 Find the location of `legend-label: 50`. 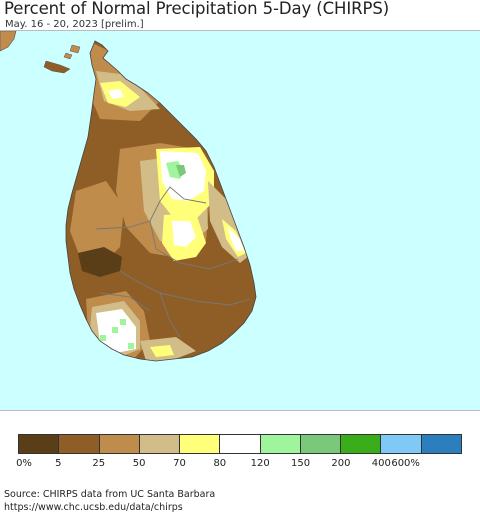

legend-label: 50 is located at coordinates (139, 463).